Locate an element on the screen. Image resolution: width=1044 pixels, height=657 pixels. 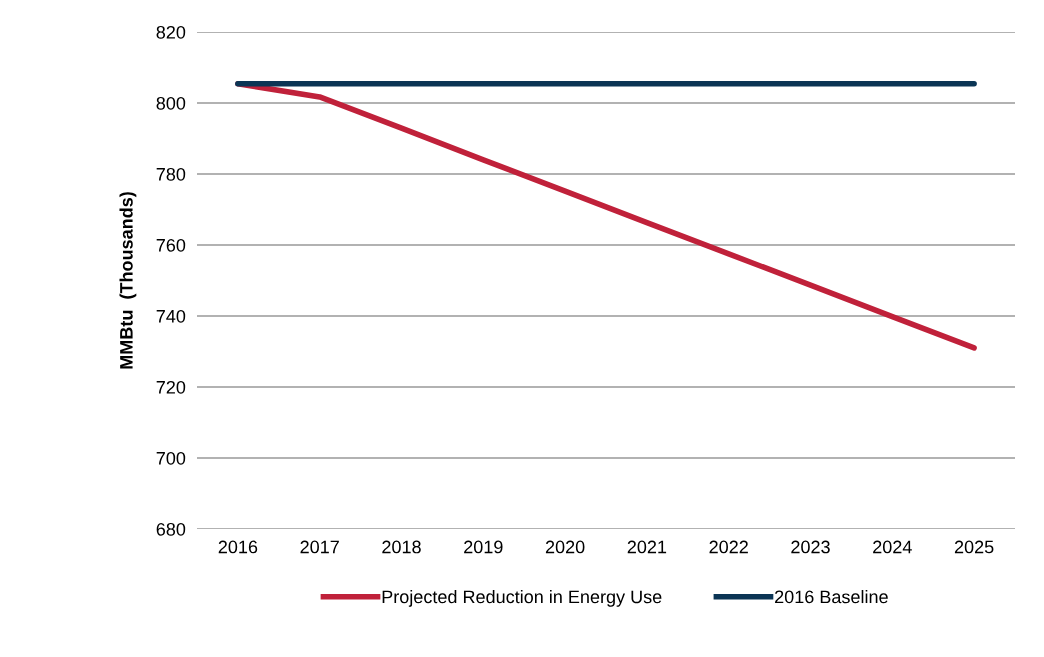
x-tick-label: 2023 is located at coordinates (810, 547).